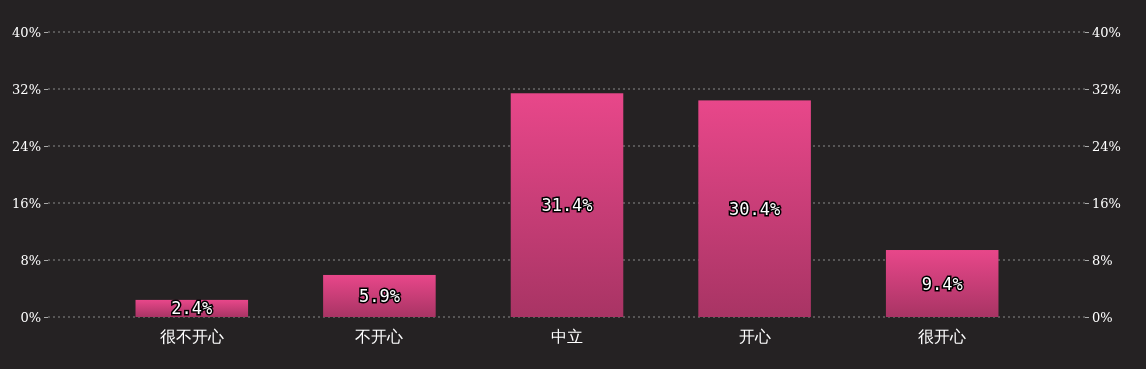 Image resolution: width=1146 pixels, height=369 pixels. What do you see at coordinates (1106, 32) in the screenshot?
I see `y2-tick-label: 40%` at bounding box center [1106, 32].